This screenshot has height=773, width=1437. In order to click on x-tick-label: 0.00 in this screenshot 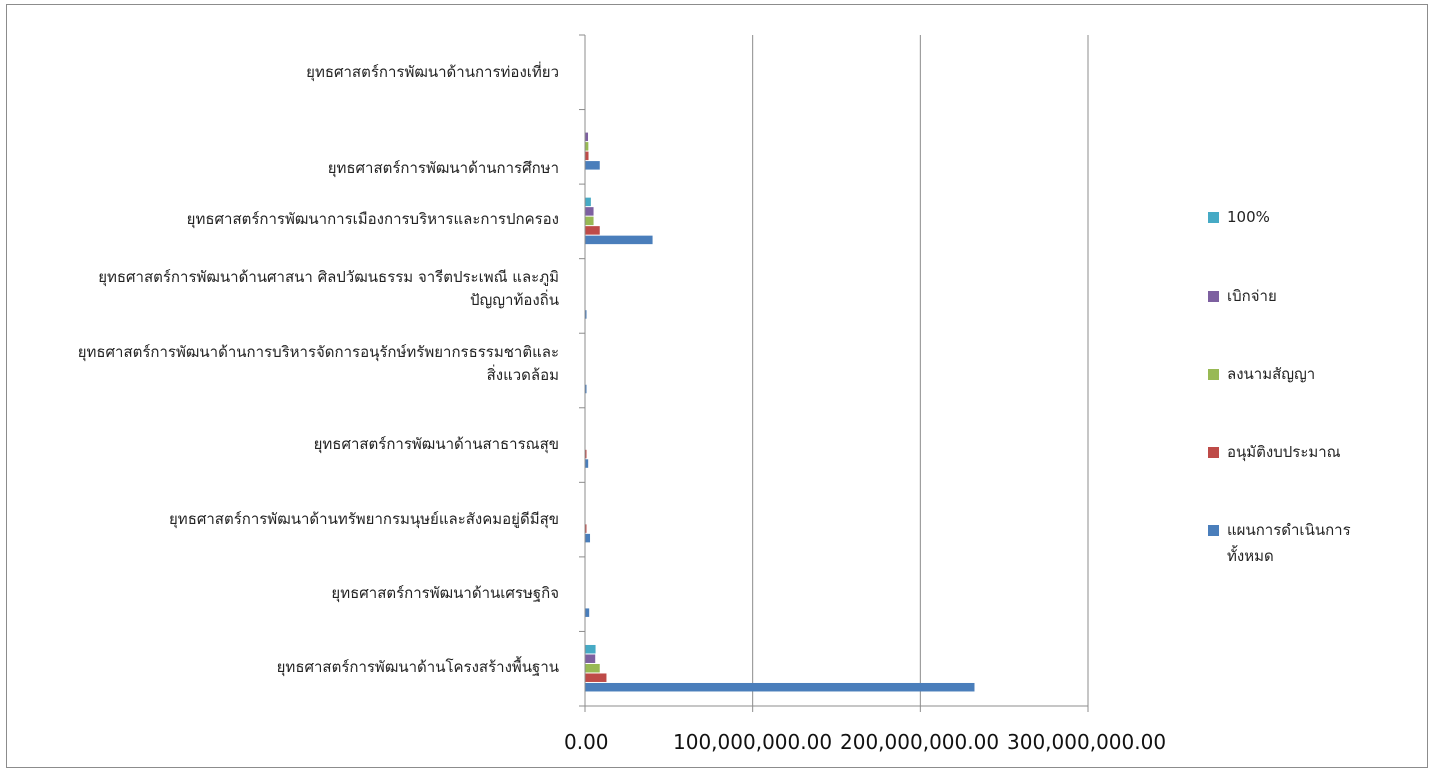, I will do `click(586, 742)`.